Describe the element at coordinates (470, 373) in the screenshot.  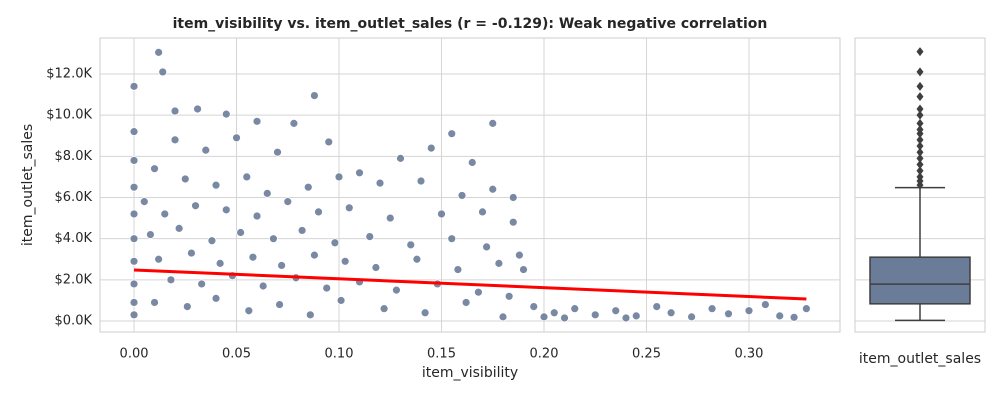
I see `x-axis-label: item_visibility` at that location.